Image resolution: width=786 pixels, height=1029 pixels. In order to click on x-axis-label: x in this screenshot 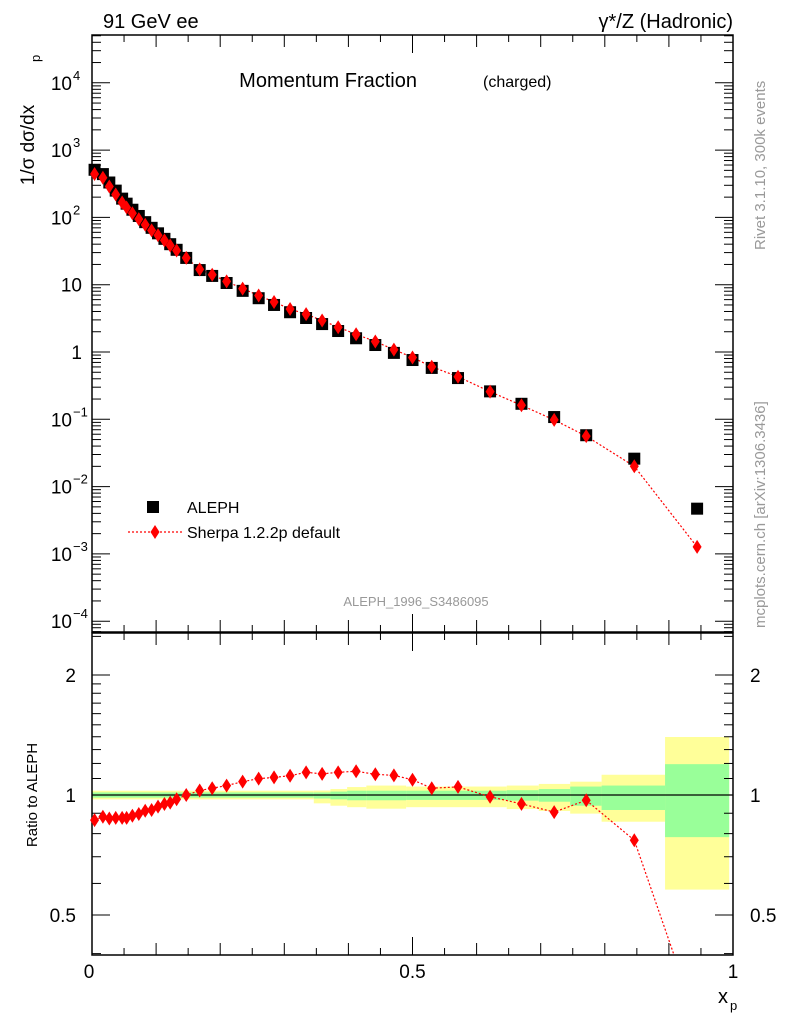, I will do `click(723, 997)`.